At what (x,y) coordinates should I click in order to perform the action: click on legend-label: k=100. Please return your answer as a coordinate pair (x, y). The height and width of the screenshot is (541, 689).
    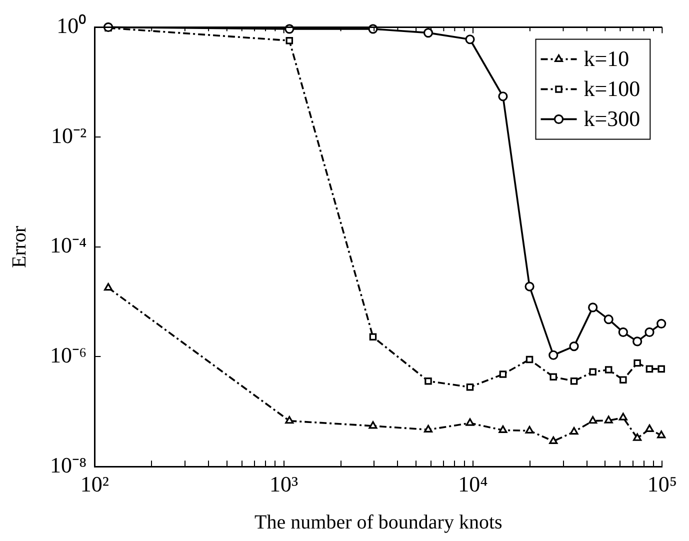
    Looking at the image, I should click on (612, 88).